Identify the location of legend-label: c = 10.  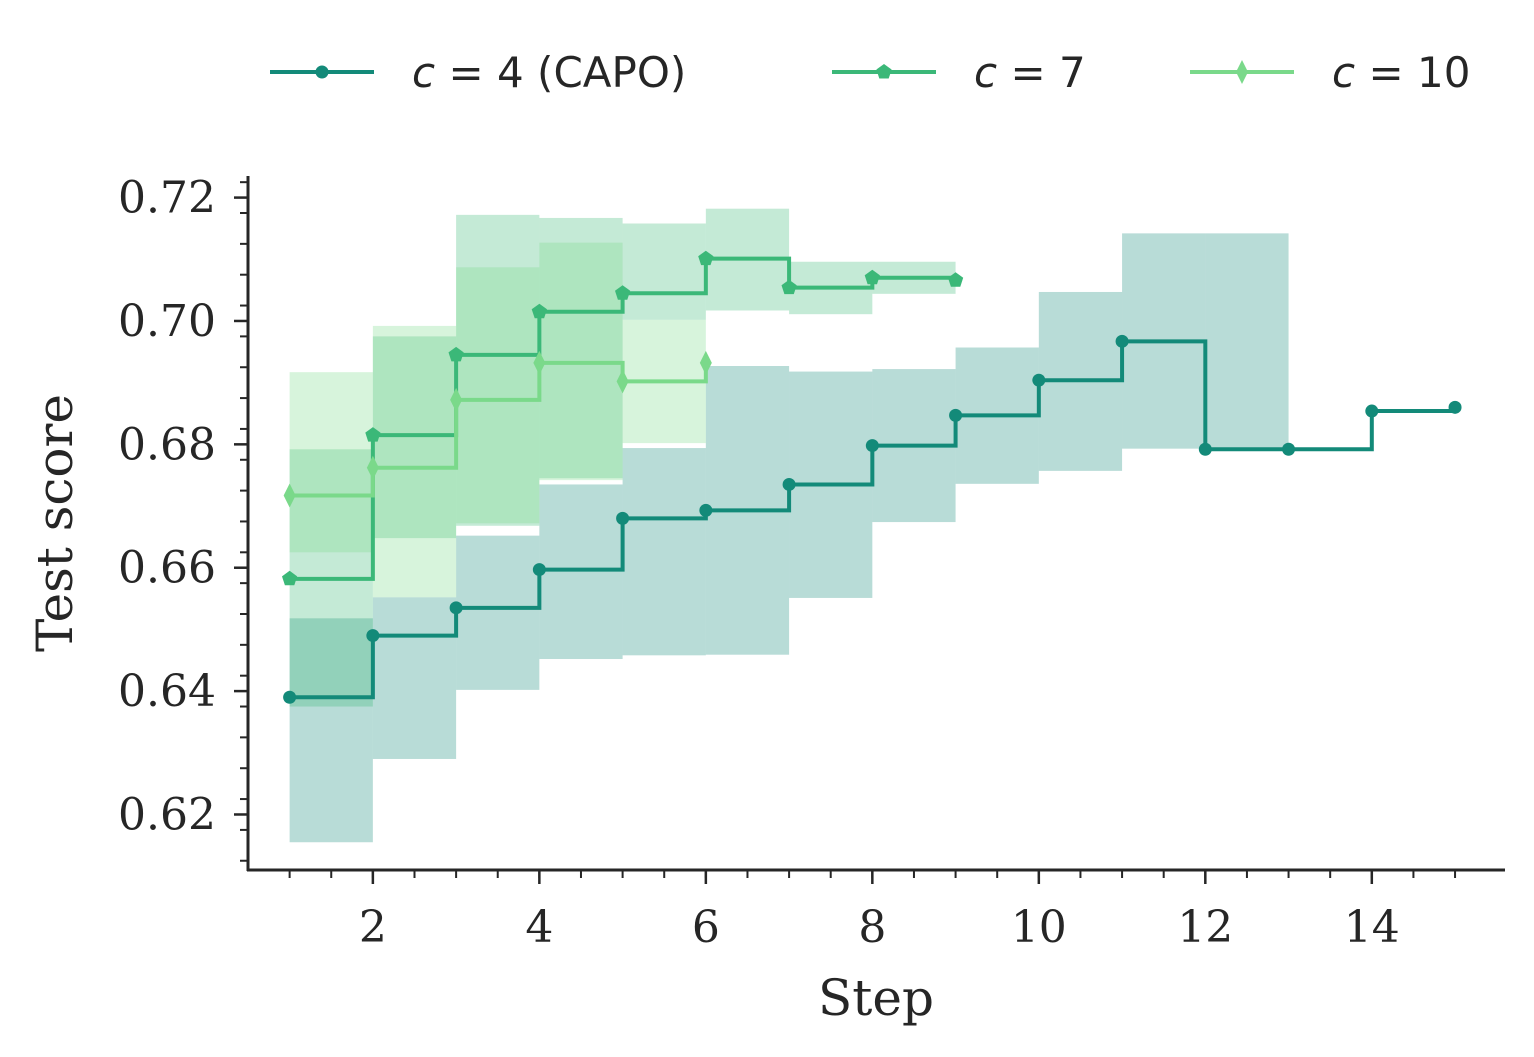
(1401, 72).